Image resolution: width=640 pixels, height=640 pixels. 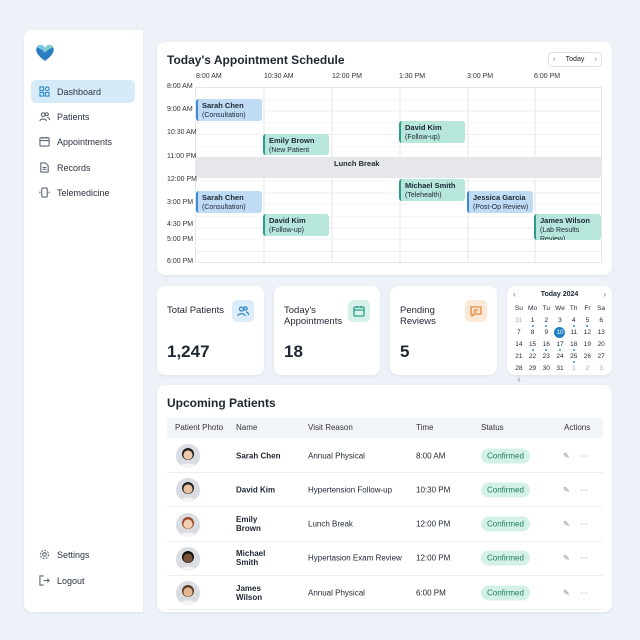 What do you see at coordinates (44, 91) in the screenshot?
I see `dashboard-icon` at bounding box center [44, 91].